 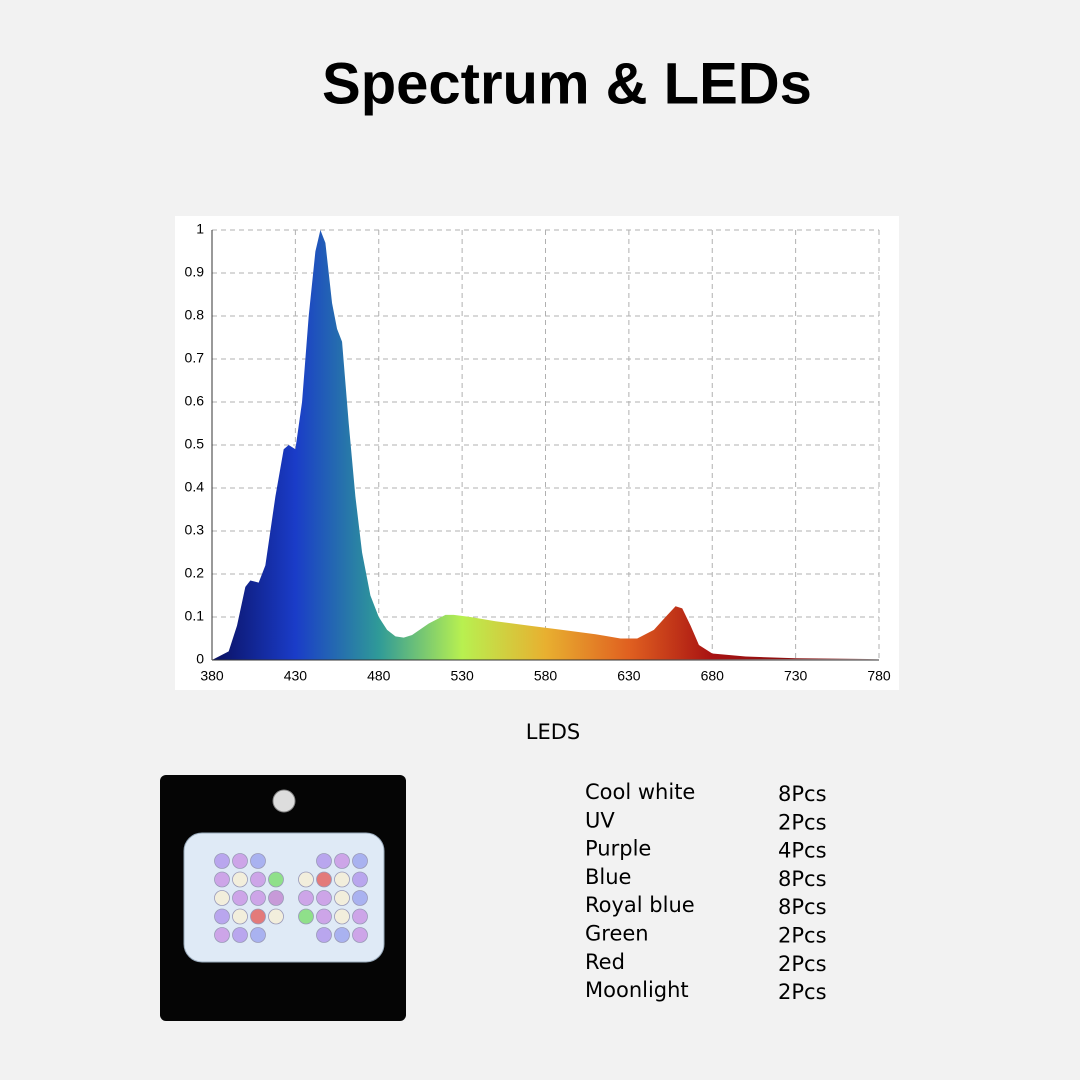 I want to click on led-name: Red, so click(x=605, y=962).